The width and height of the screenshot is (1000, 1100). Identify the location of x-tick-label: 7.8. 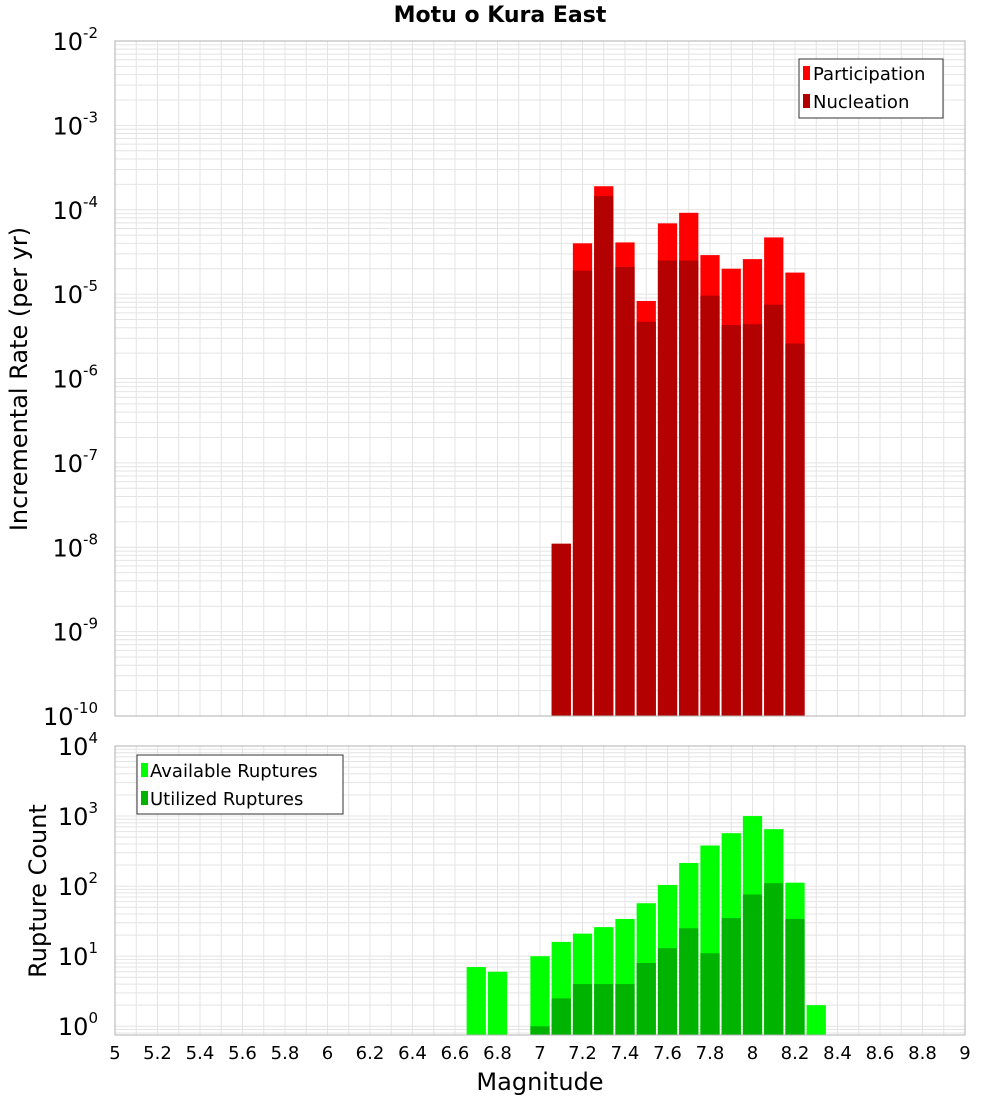
(710, 1053).